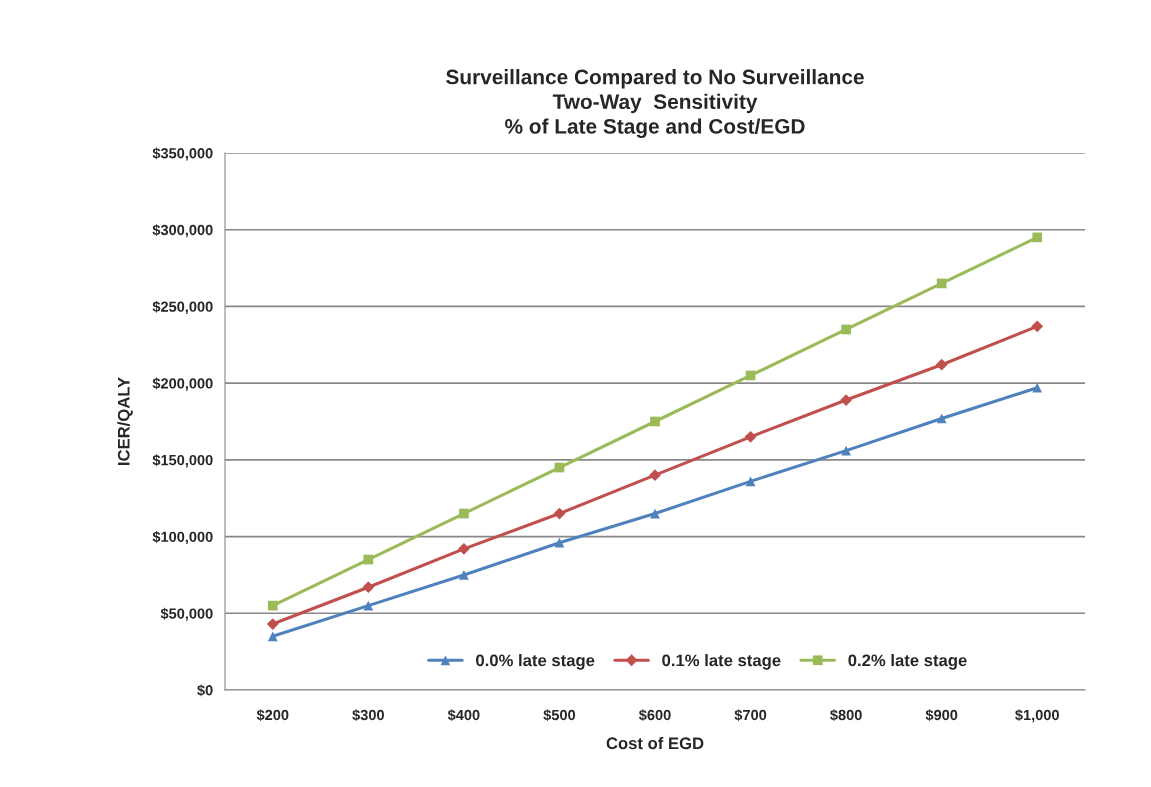 The image size is (1151, 787). I want to click on y-tick-label: $250,000, so click(182, 307).